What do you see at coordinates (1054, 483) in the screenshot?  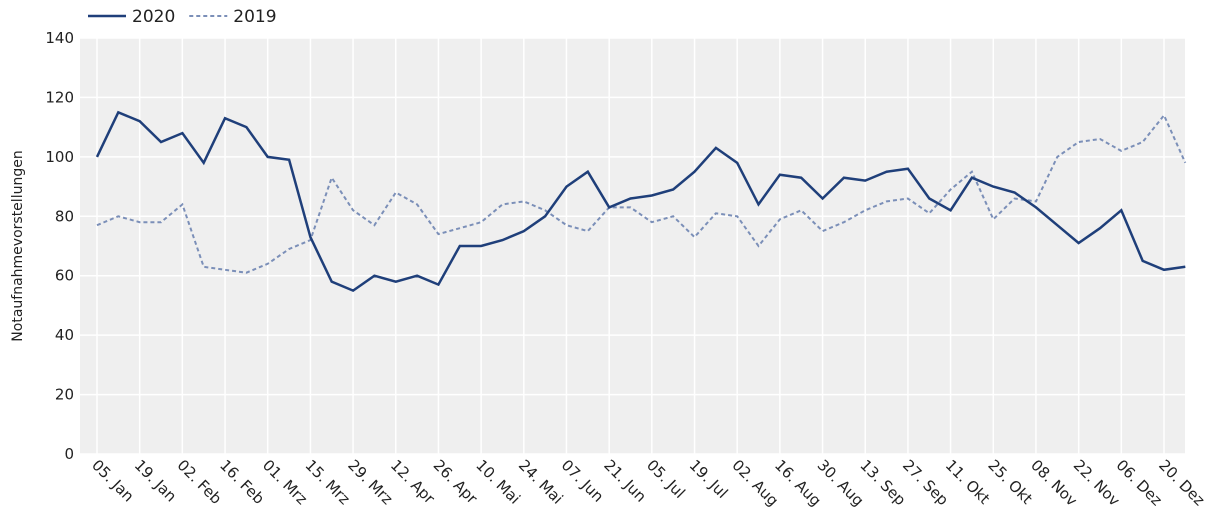 I see `x-tick-label: 08. Nov` at bounding box center [1054, 483].